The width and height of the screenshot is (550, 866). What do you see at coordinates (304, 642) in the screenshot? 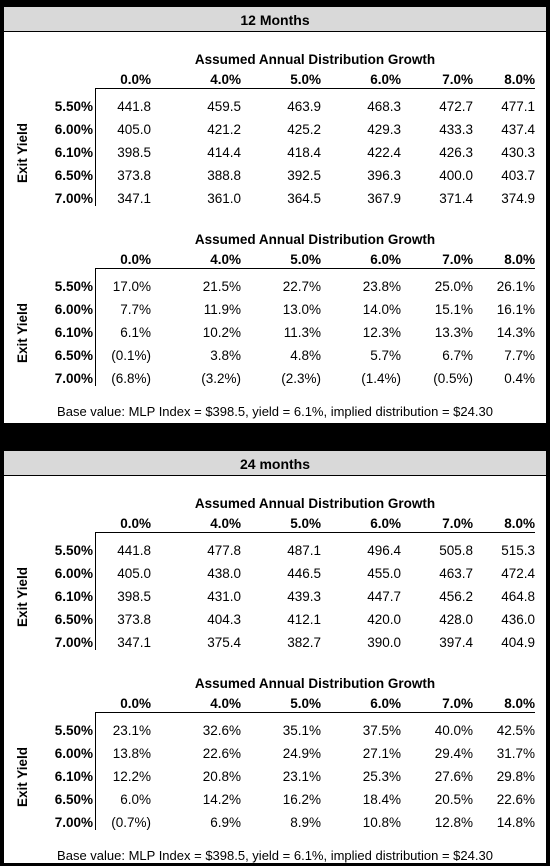
I see `table-cell: 382.7` at bounding box center [304, 642].